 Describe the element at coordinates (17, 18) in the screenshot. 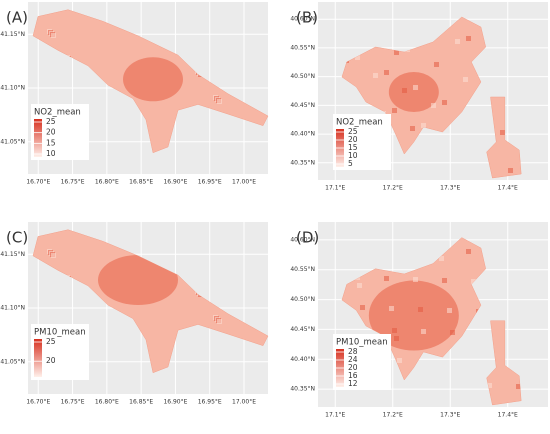

I see `panel-label: (A)` at that location.